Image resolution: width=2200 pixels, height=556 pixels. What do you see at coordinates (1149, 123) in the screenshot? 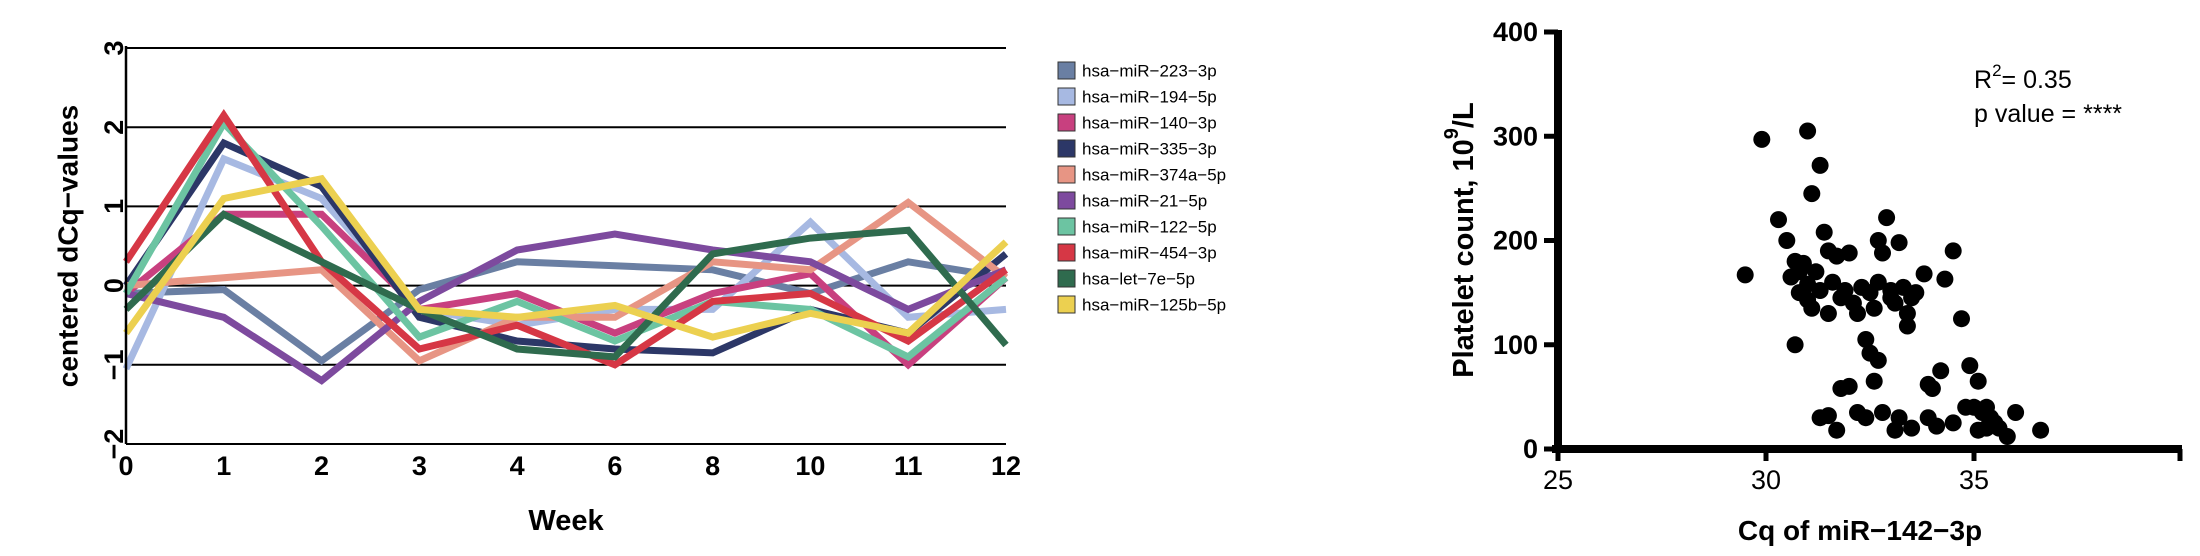
I see `legend-label: hsa−miR−140−3p` at bounding box center [1149, 123].